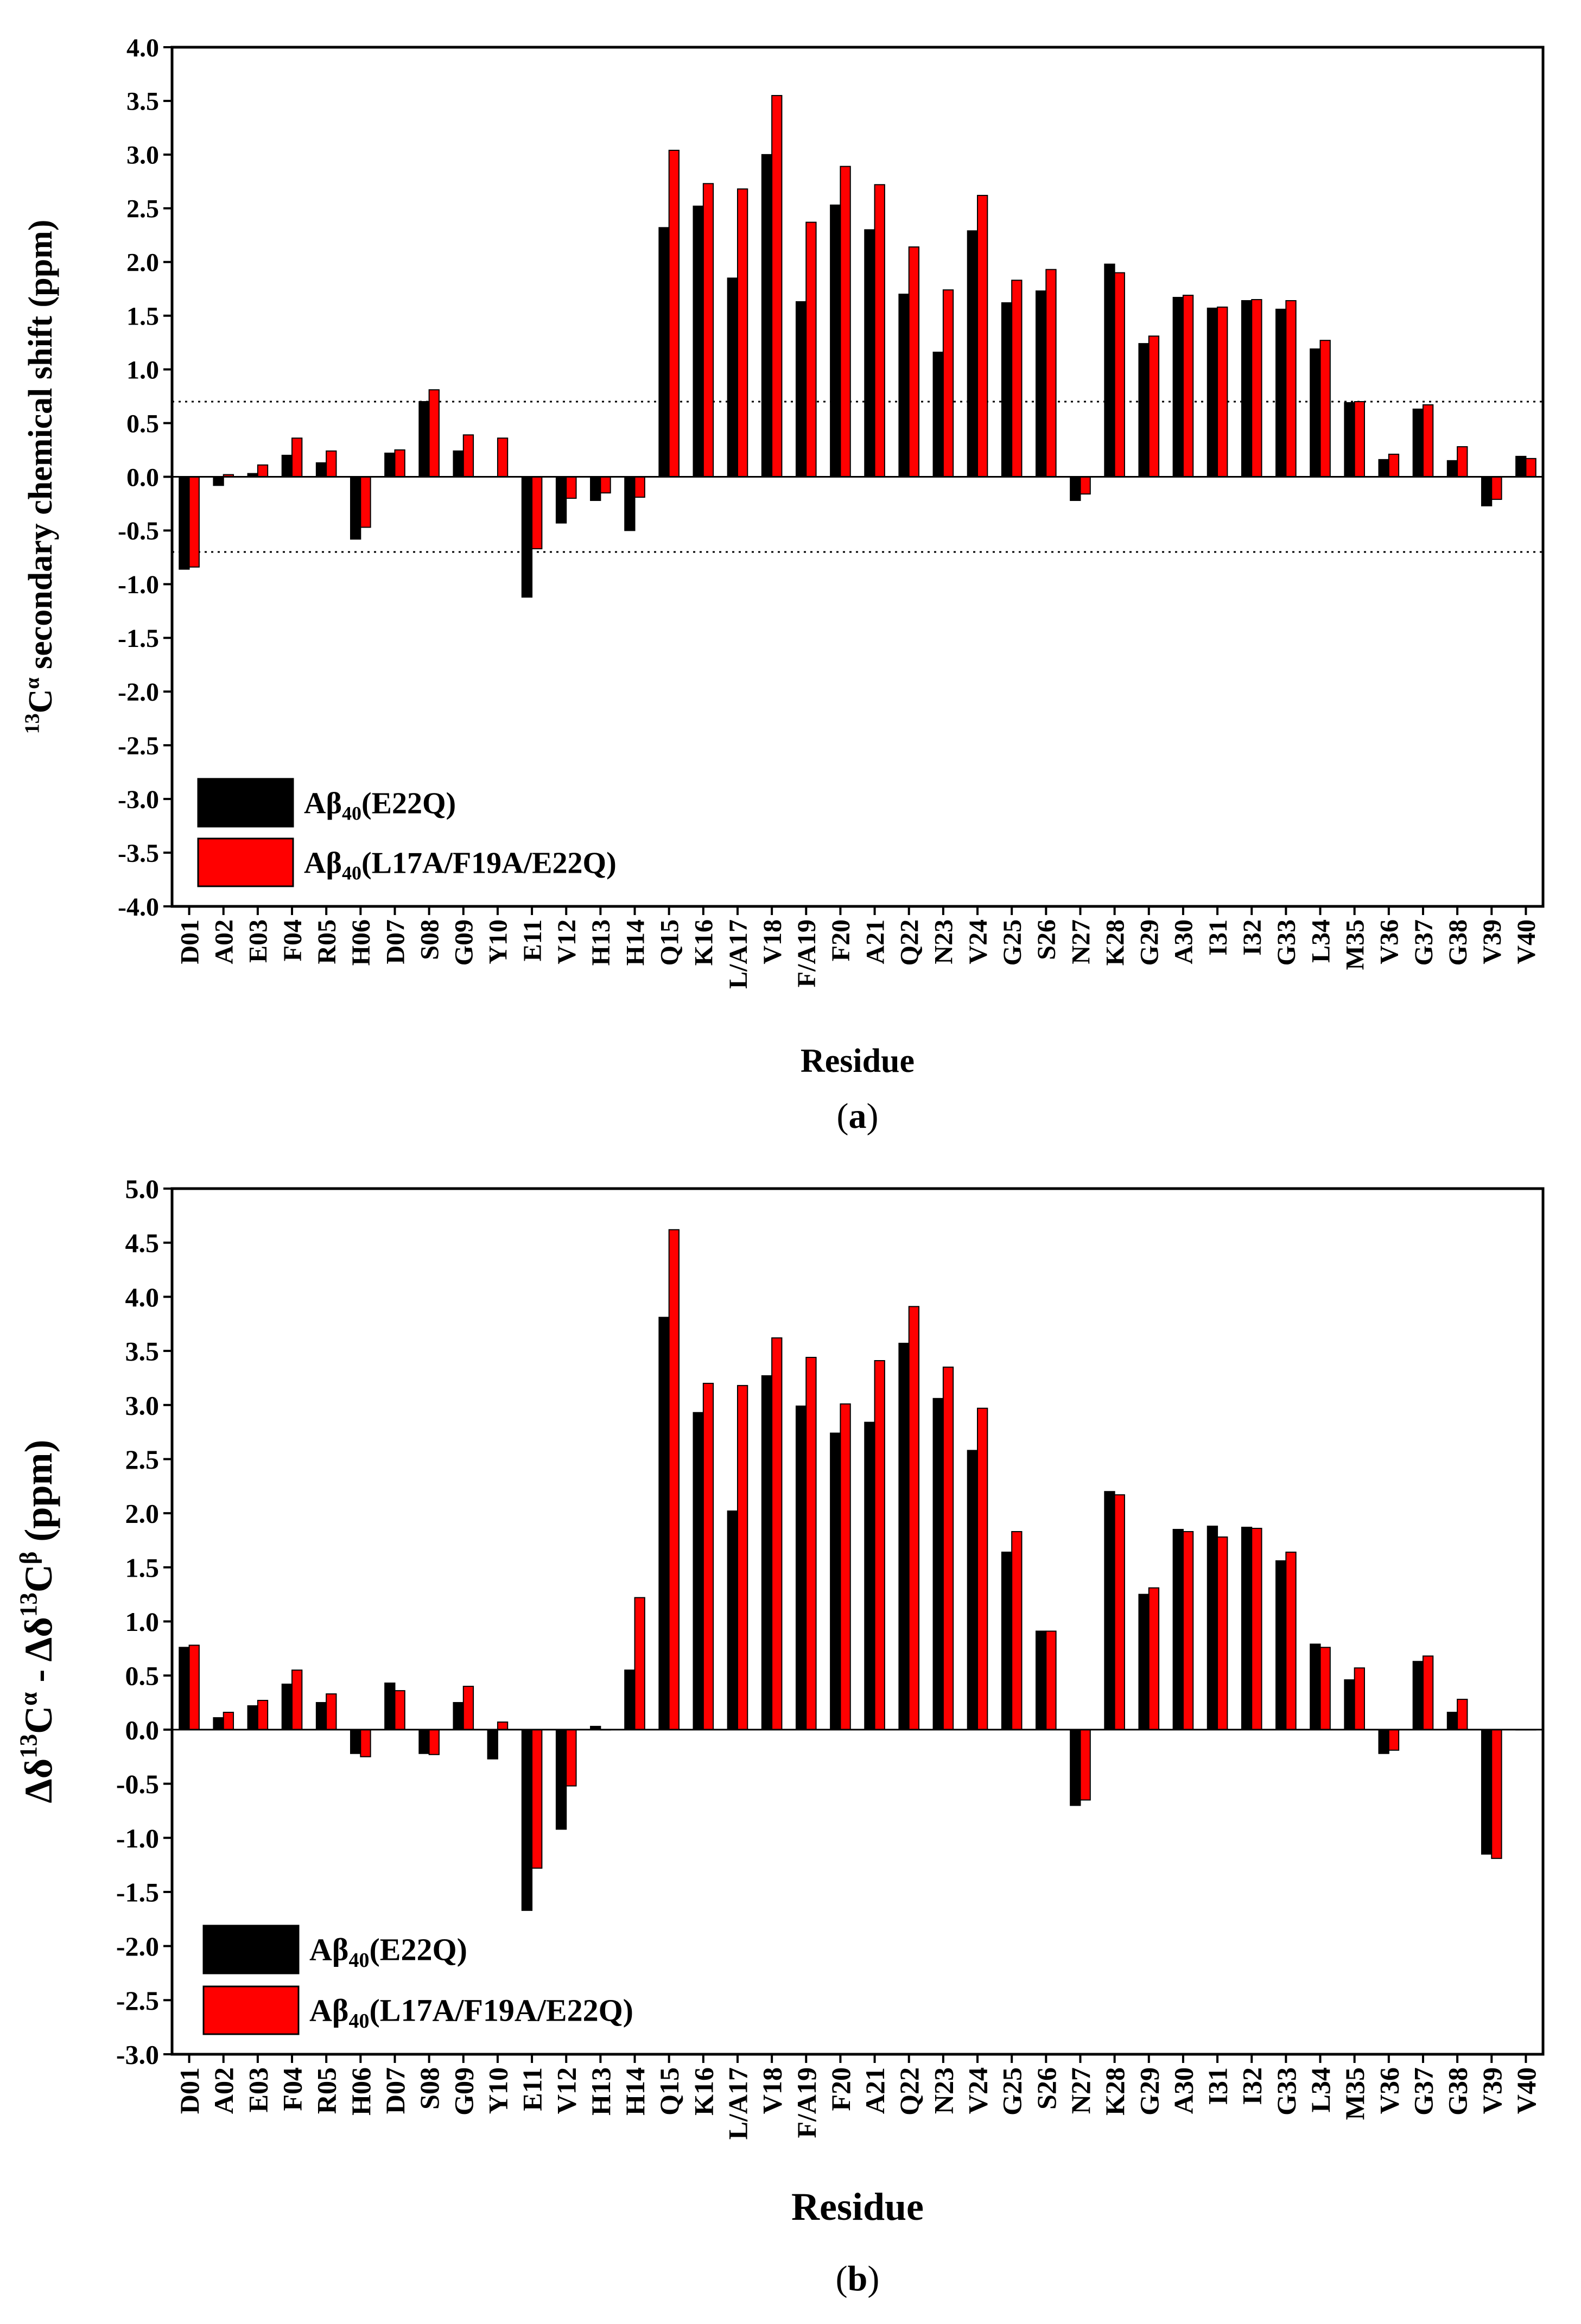 The width and height of the screenshot is (1581, 2324). Describe the element at coordinates (1183, 2090) in the screenshot. I see `x-tick-label: A30` at that location.